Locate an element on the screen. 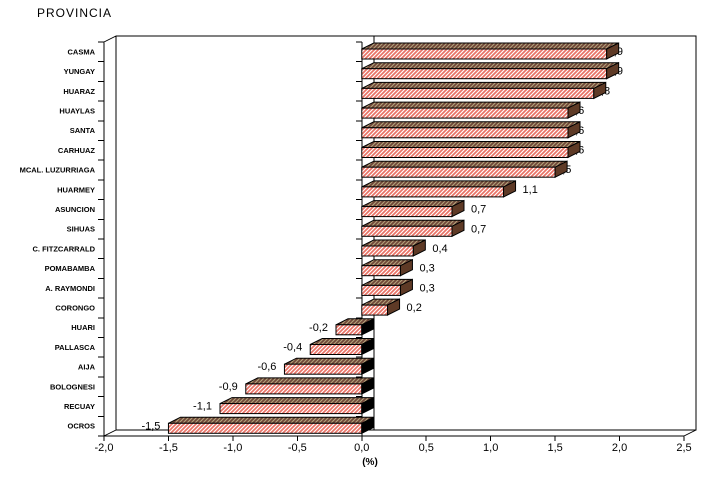 Image resolution: width=713 pixels, height=487 pixels. category-label: SIHUAS is located at coordinates (81, 229).